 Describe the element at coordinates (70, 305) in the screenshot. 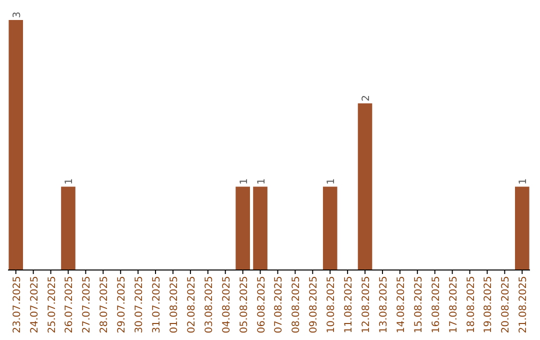

I see `x-tick-label: 26.07.2025` at that location.